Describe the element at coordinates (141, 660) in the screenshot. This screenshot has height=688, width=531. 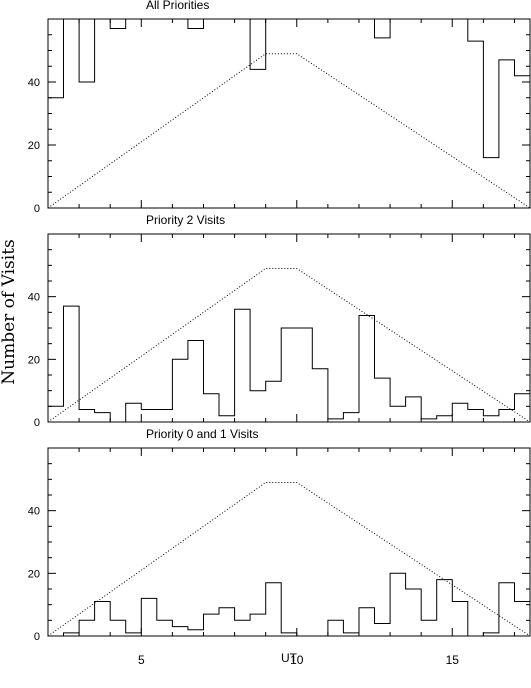
I see `x-tick-label: 5` at that location.